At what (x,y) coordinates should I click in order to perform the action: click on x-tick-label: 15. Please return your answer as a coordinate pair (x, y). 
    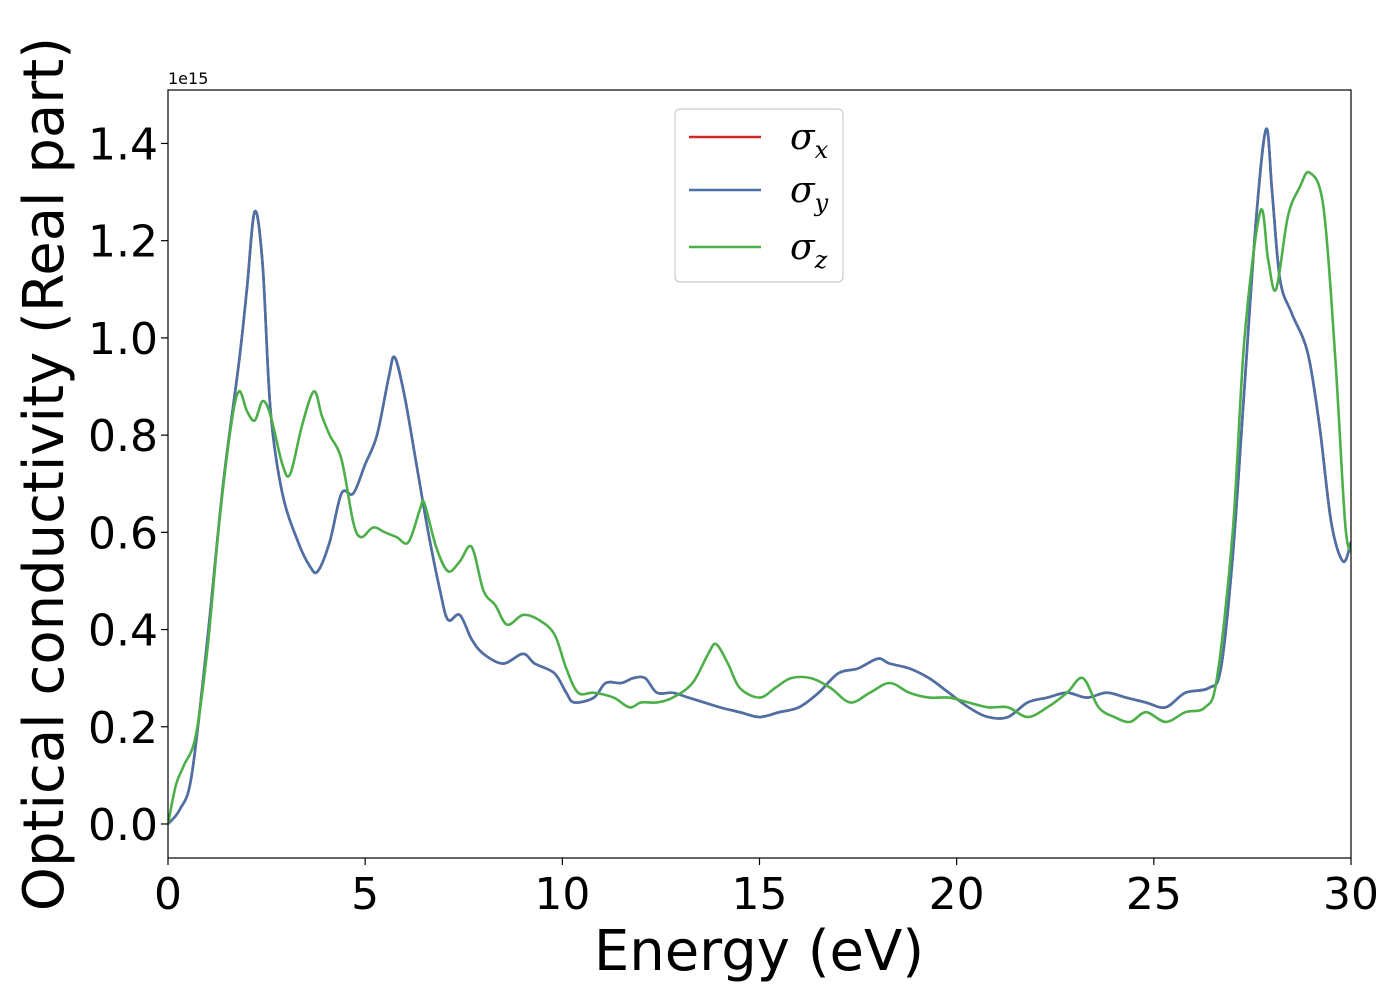
    Looking at the image, I should click on (760, 894).